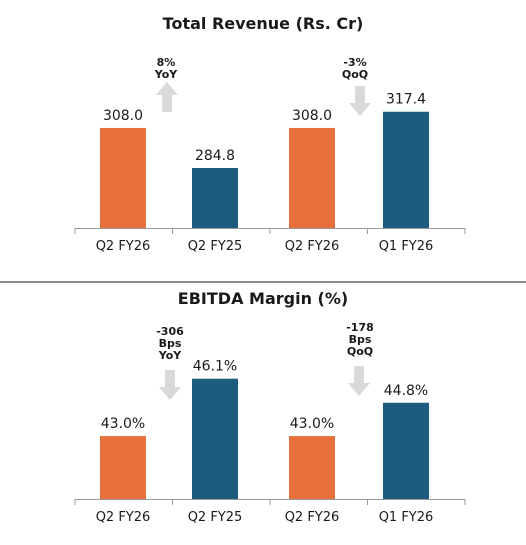 Image resolution: width=526 pixels, height=545 pixels. I want to click on arrow-up-icon, so click(167, 97).